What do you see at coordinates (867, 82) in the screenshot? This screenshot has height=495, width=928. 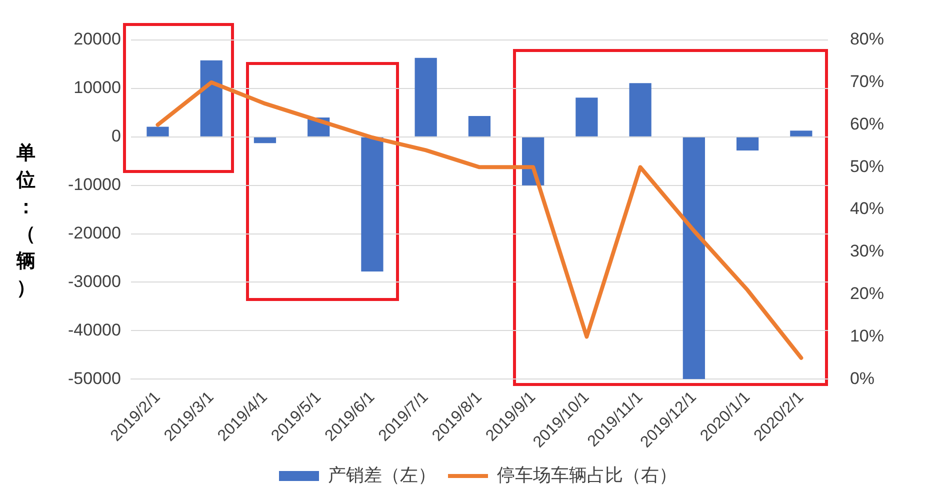 I see `y2-tick-label: 70%` at bounding box center [867, 82].